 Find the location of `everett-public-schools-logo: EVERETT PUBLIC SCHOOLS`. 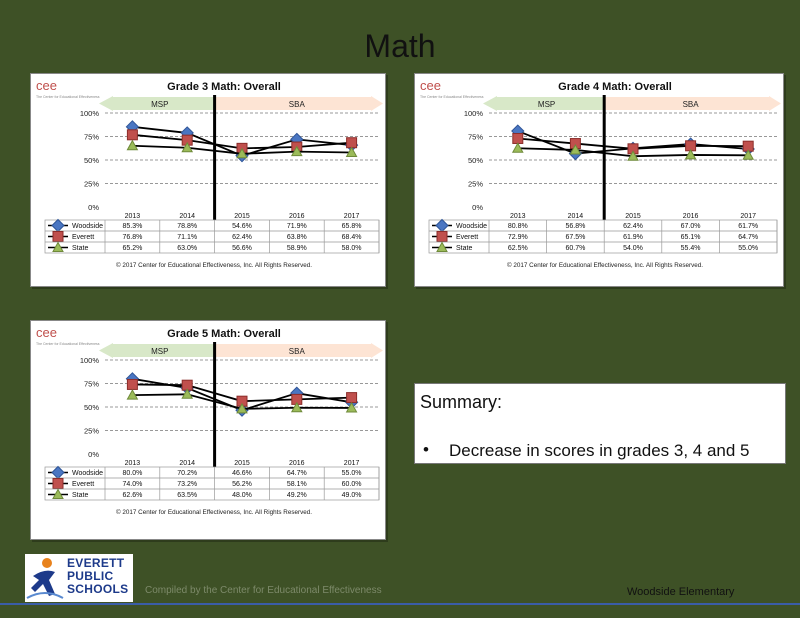

everett-public-schools-logo: EVERETT PUBLIC SCHOOLS is located at coordinates (79, 578).